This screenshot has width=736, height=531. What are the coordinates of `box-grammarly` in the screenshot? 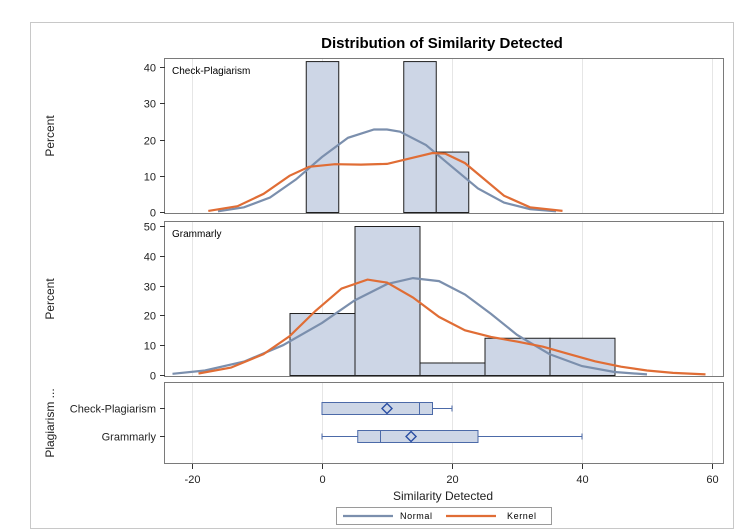 It's located at (418, 436).